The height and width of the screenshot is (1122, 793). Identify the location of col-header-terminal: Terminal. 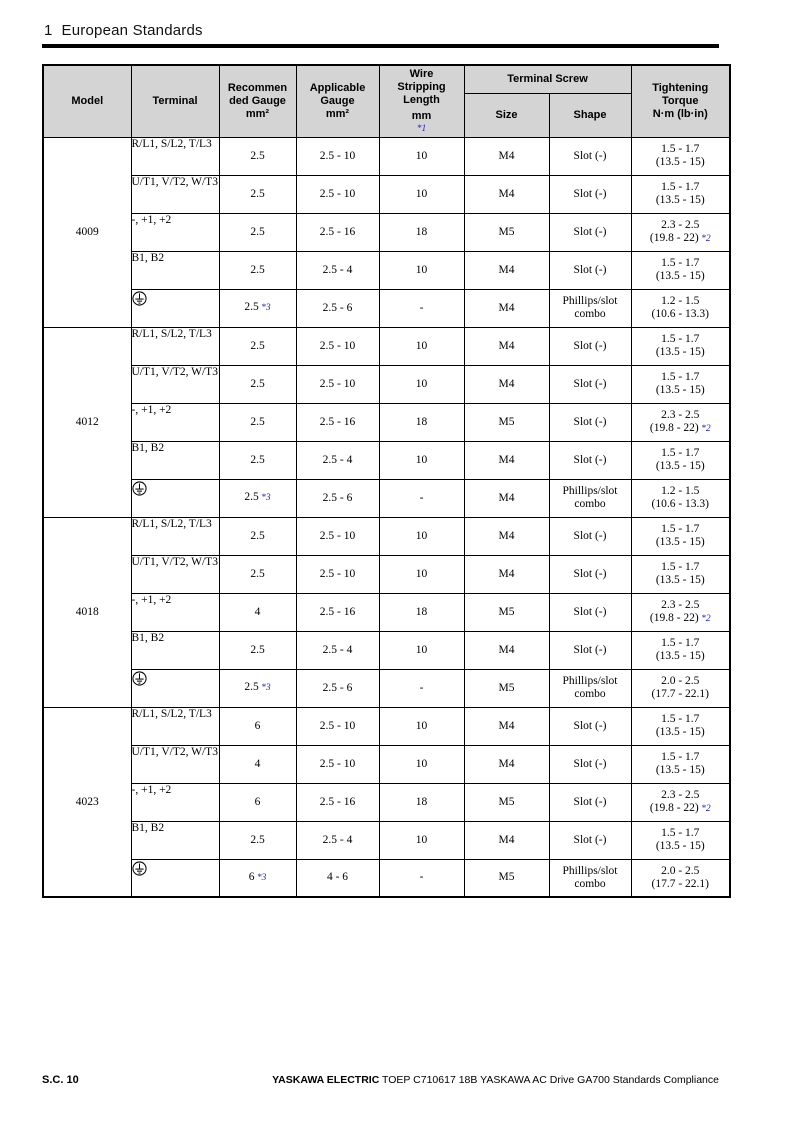
(175, 101).